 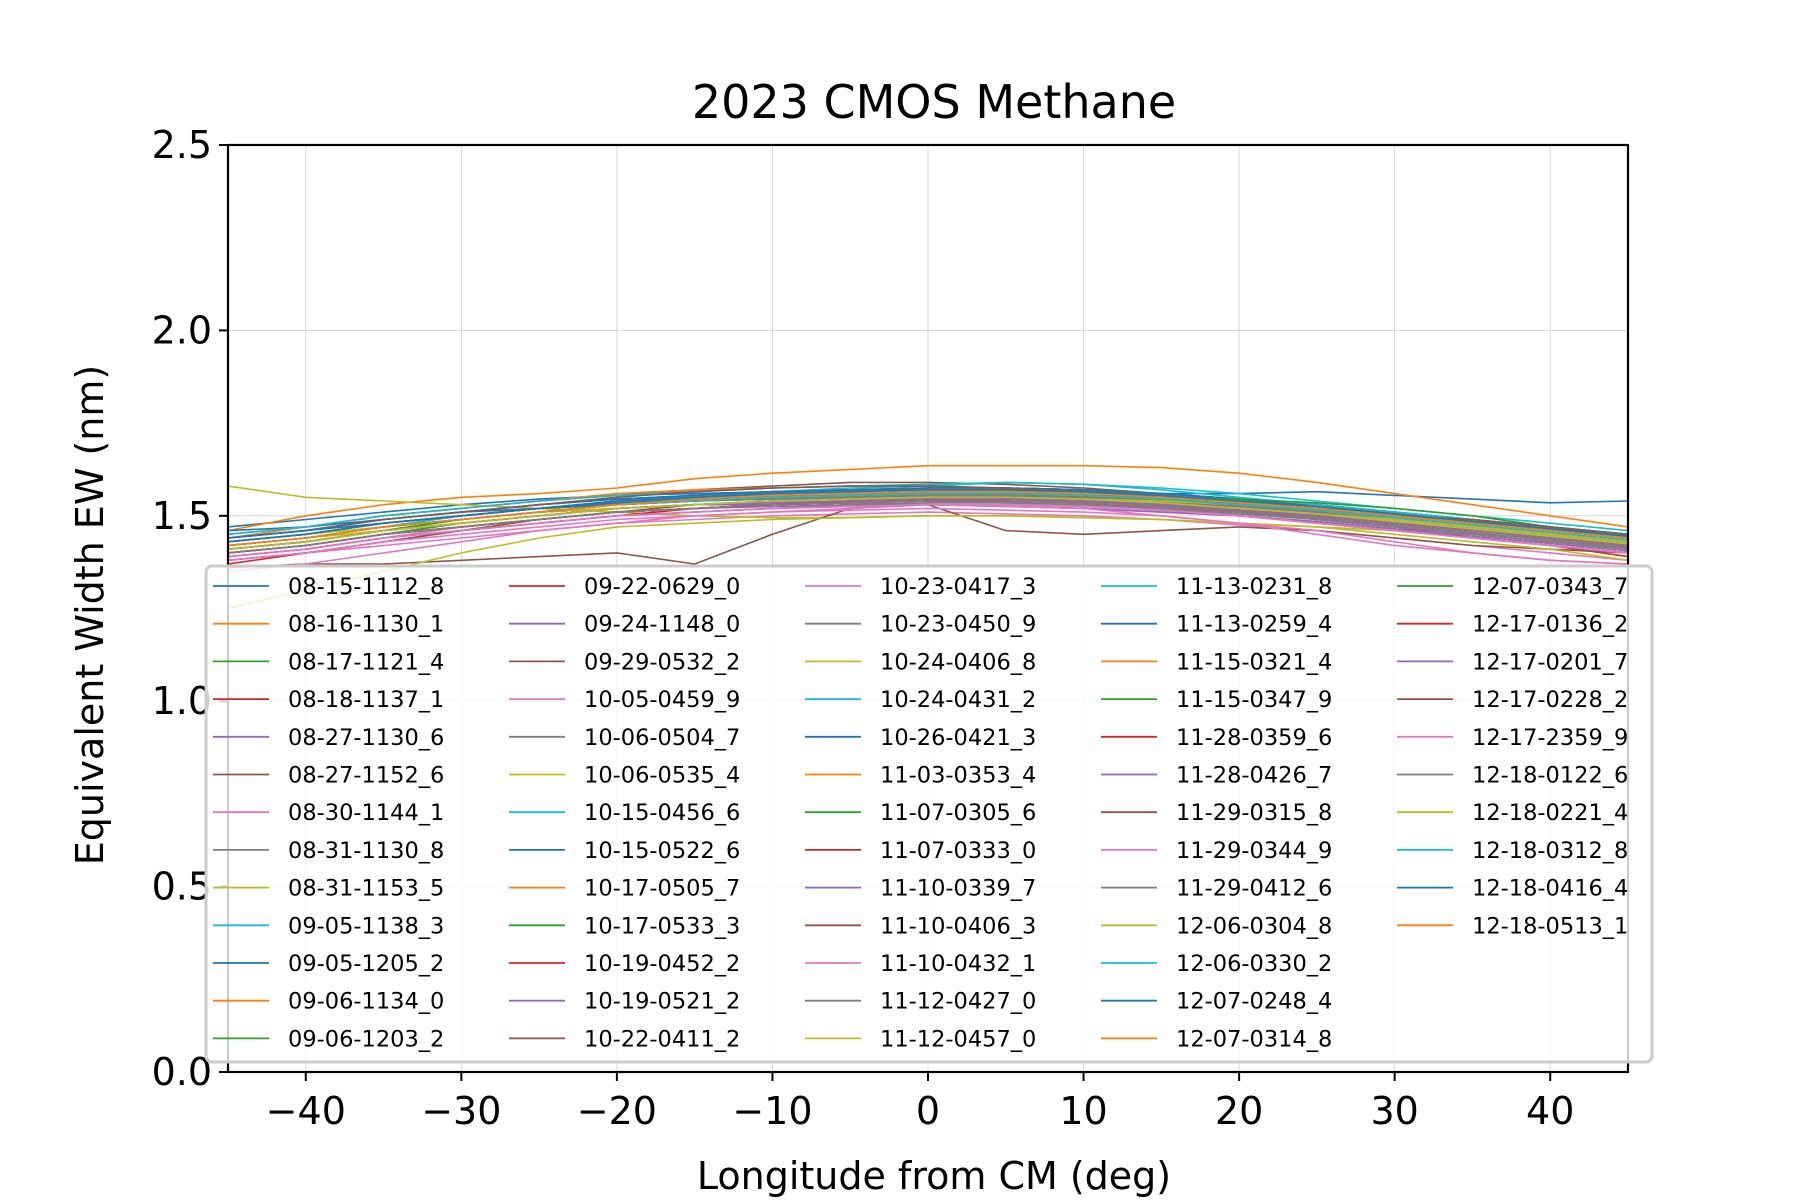 What do you see at coordinates (366, 926) in the screenshot?
I see `legend-label: 09-05-1138_3` at bounding box center [366, 926].